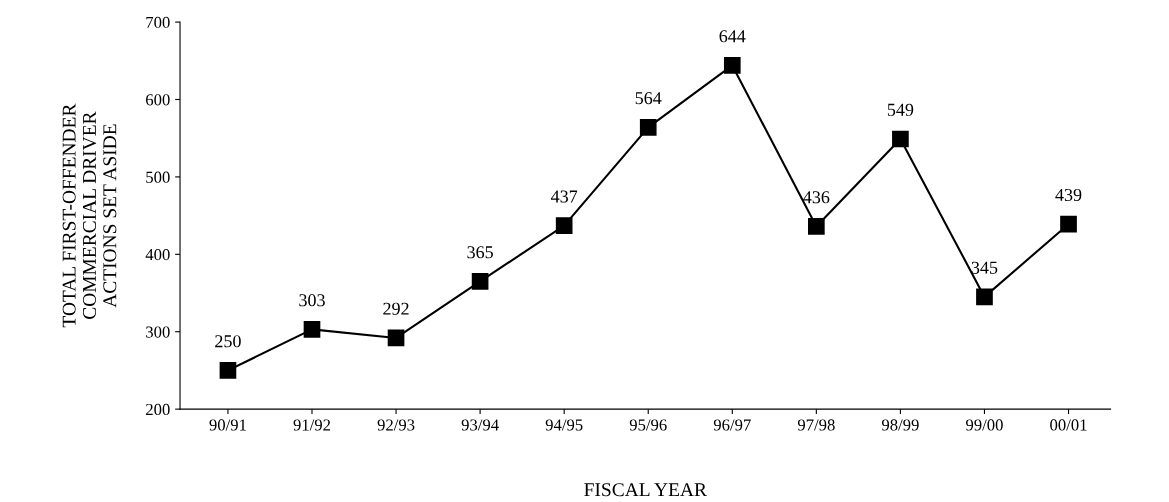 The image size is (1169, 502). Describe the element at coordinates (1068, 425) in the screenshot. I see `x-tick-label: 00/01` at that location.